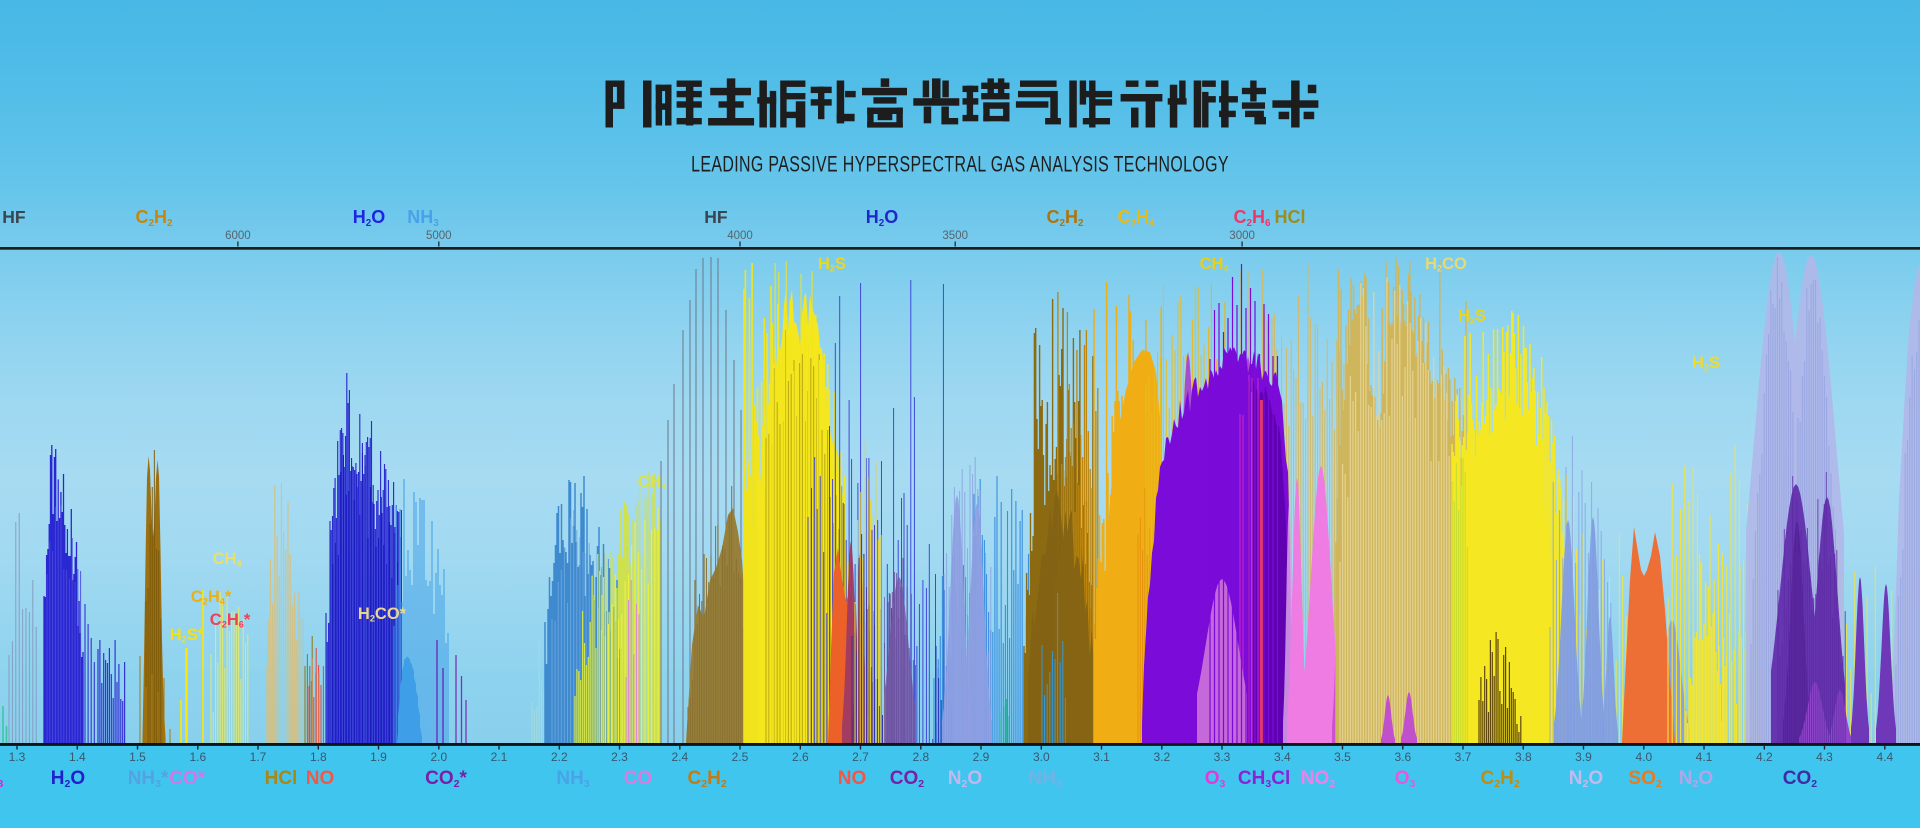 The height and width of the screenshot is (828, 1920). Describe the element at coordinates (137, 757) in the screenshot. I see `svg-text: 1.5` at that location.